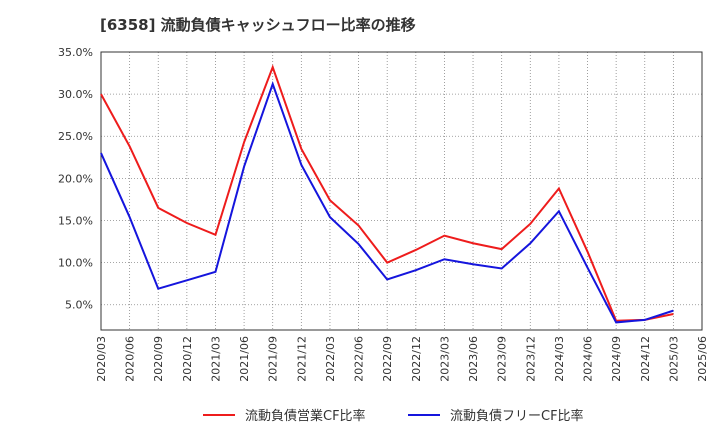 Image resolution: width=720 pixels, height=440 pixels. I want to click on x-tick-label: 2020/03, so click(101, 359).